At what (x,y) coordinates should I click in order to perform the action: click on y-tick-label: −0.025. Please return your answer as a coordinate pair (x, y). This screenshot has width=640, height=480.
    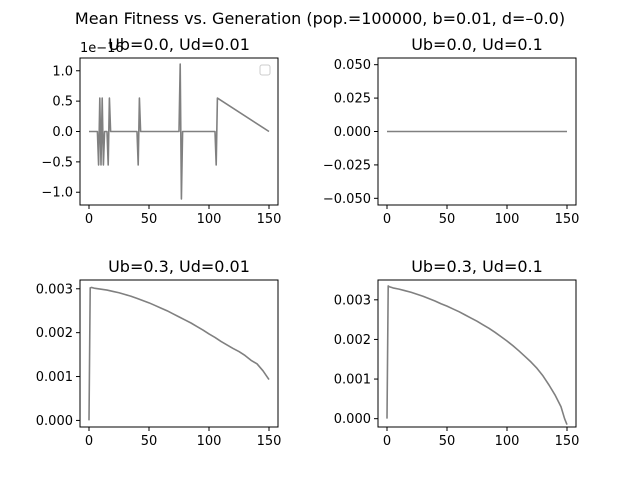
    Looking at the image, I should click on (347, 165).